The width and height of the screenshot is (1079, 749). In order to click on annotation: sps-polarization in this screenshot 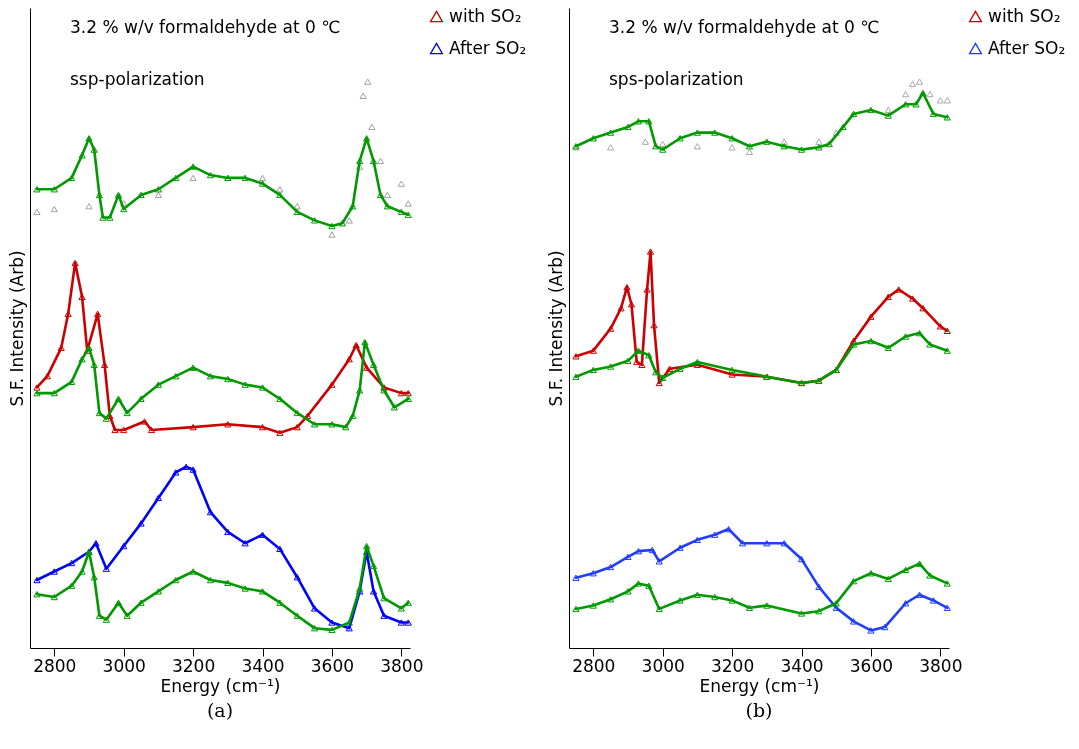, I will do `click(676, 79)`.